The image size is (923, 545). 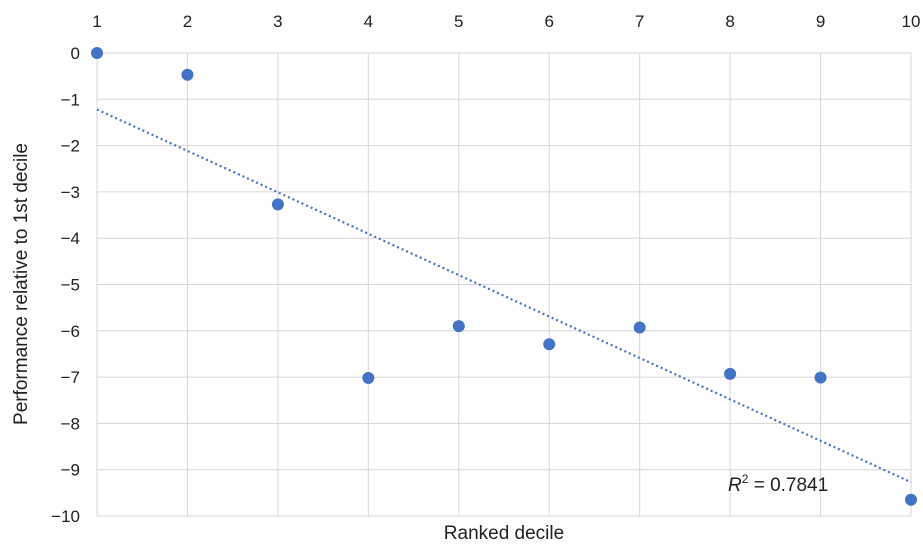 What do you see at coordinates (729, 21) in the screenshot?
I see `x-tick-label: 8` at bounding box center [729, 21].